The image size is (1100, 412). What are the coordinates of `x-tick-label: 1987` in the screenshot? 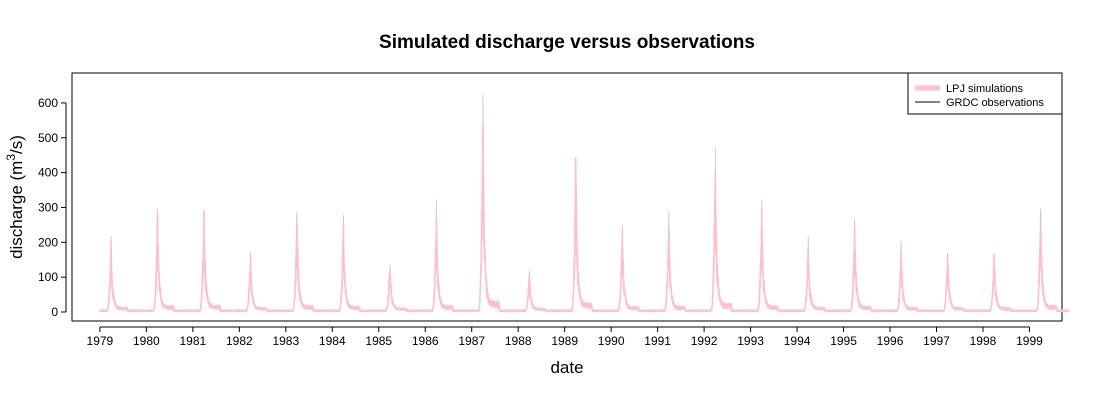 It's located at (471, 341).